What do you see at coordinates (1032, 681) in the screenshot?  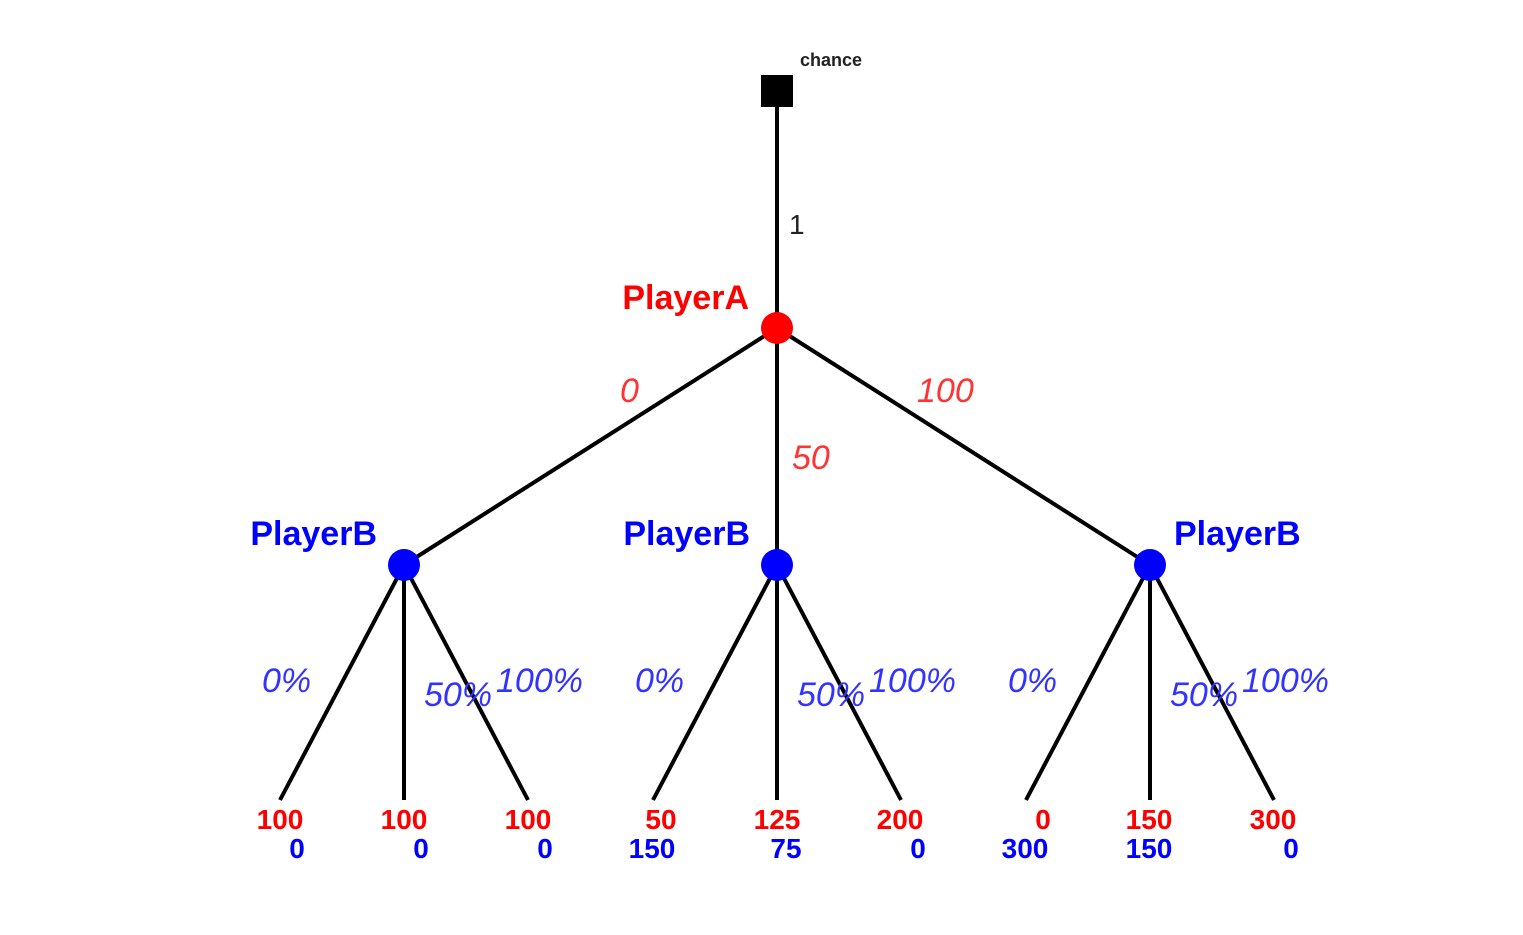 I see `playerB3-action-label-0: 0%` at bounding box center [1032, 681].